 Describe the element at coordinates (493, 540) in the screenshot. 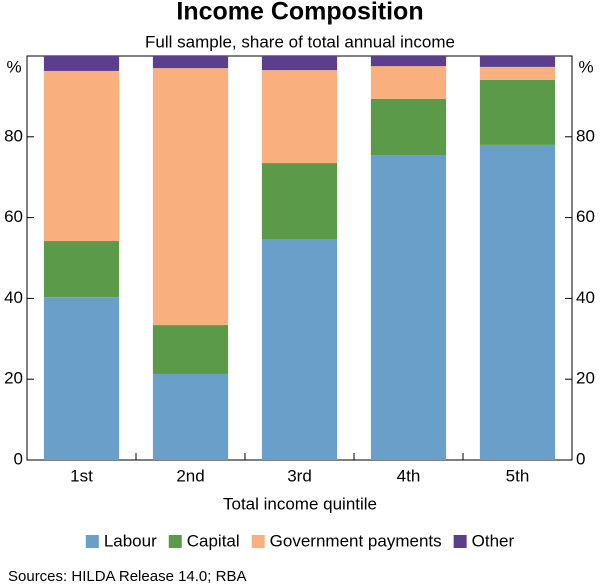

I see `legend-label: Other` at that location.